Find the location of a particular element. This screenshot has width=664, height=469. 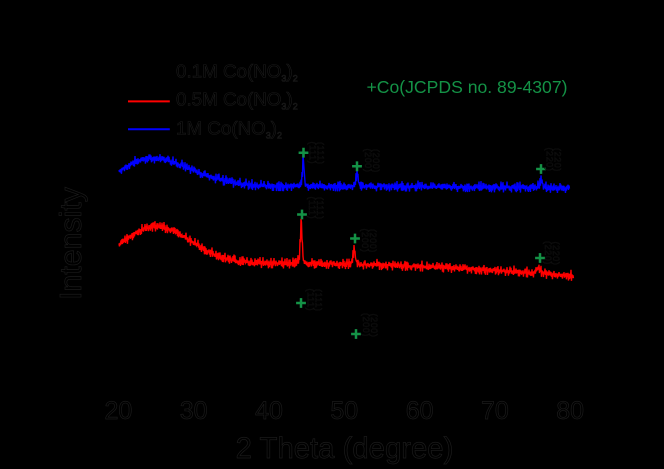

svg-text: 80 is located at coordinates (570, 411).